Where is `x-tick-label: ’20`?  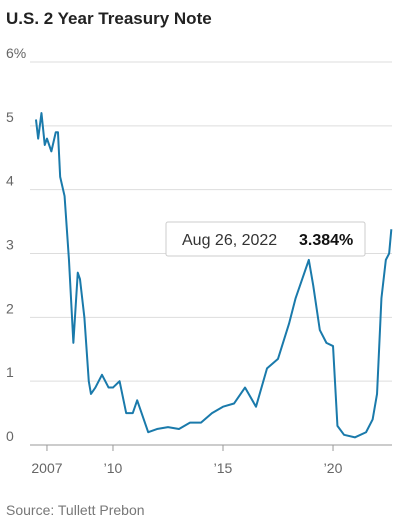 x-tick-label: ’20 is located at coordinates (333, 468).